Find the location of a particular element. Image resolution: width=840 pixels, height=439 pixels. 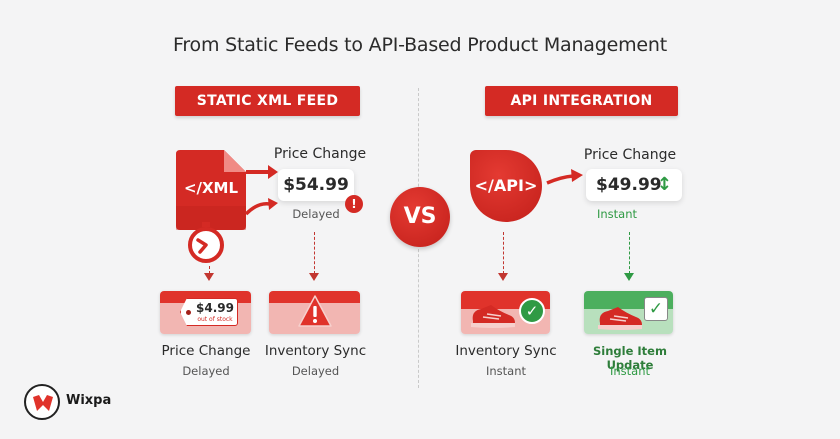

vs-badge: VS is located at coordinates (420, 217).